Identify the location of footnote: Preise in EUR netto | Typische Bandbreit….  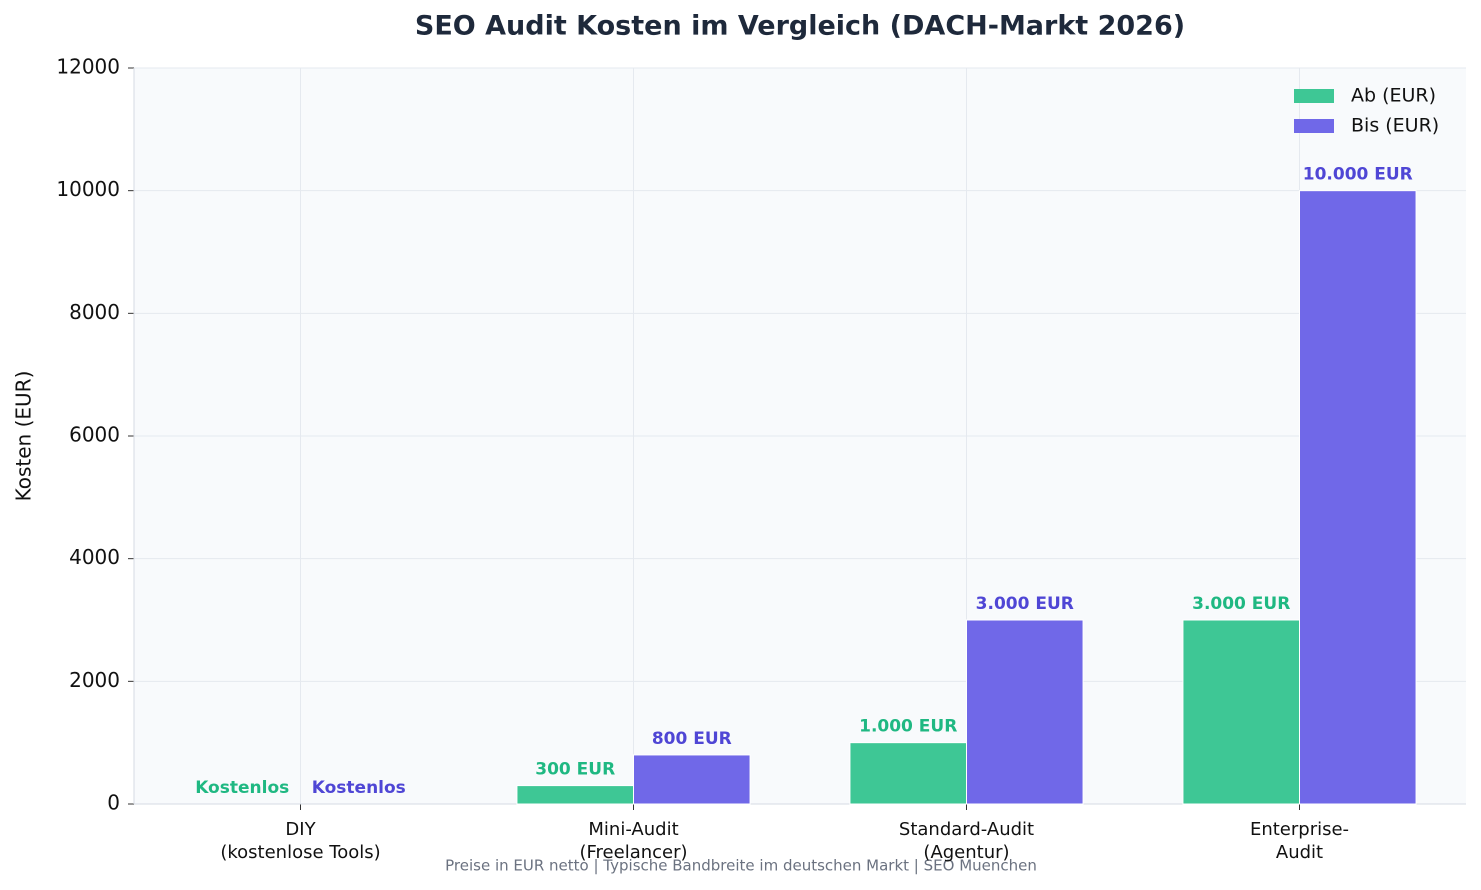
(741, 866).